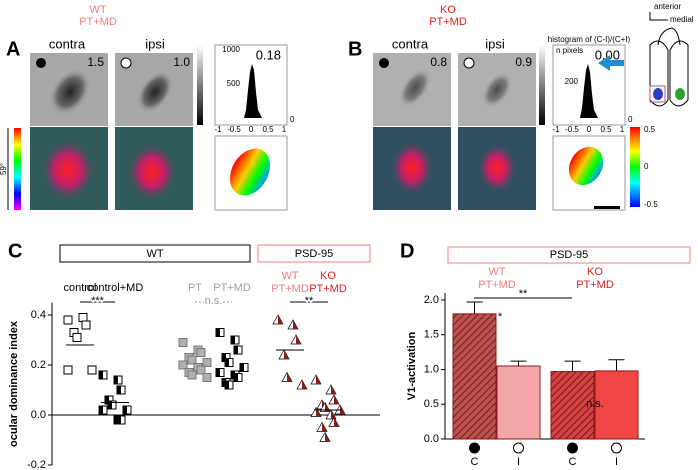 Image resolution: width=698 pixels, height=470 pixels. Describe the element at coordinates (646, 166) in the screenshot. I see `colorbar-tick: 0` at that location.